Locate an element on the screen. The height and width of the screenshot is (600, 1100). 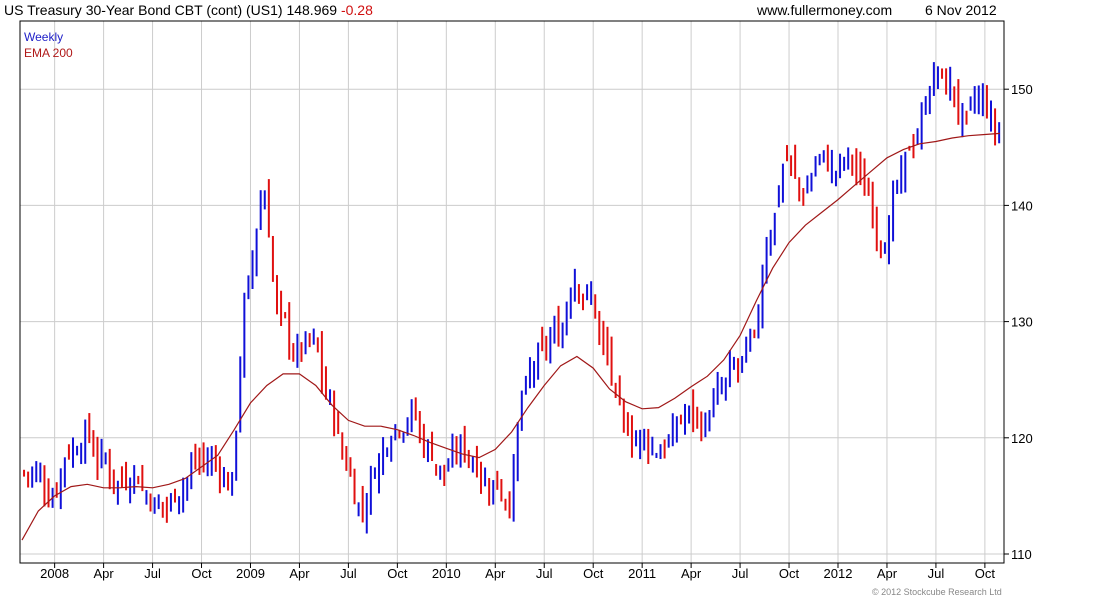
y-tick-label: 140 is located at coordinates (1022, 205).